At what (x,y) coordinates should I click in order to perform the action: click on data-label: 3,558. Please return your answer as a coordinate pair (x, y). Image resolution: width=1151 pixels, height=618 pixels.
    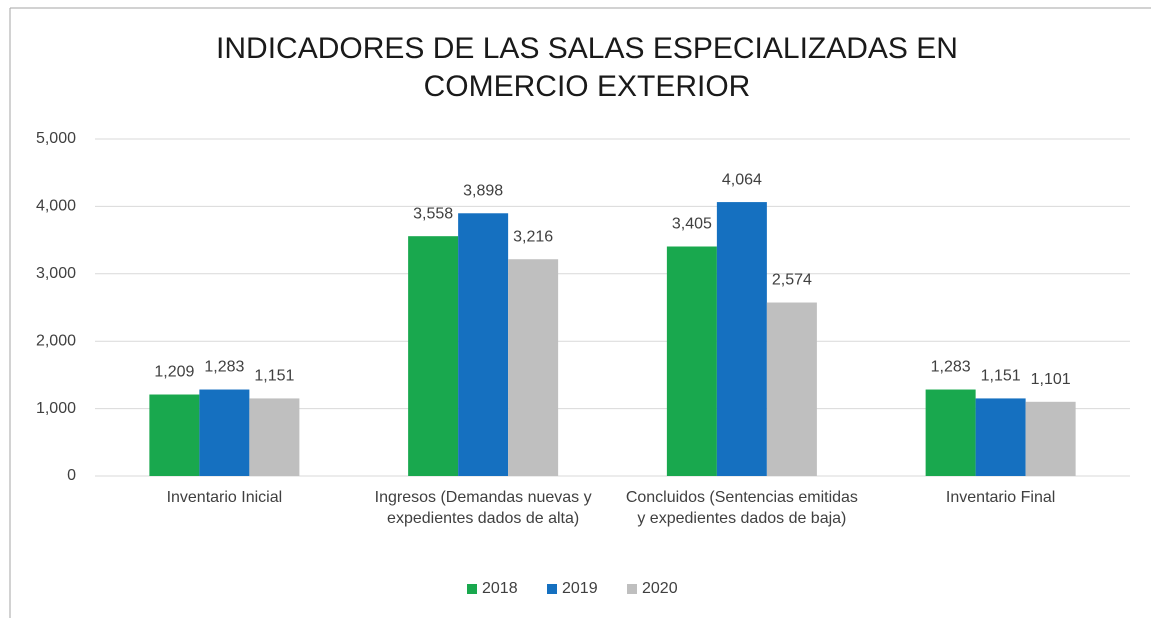
    Looking at the image, I should click on (433, 213).